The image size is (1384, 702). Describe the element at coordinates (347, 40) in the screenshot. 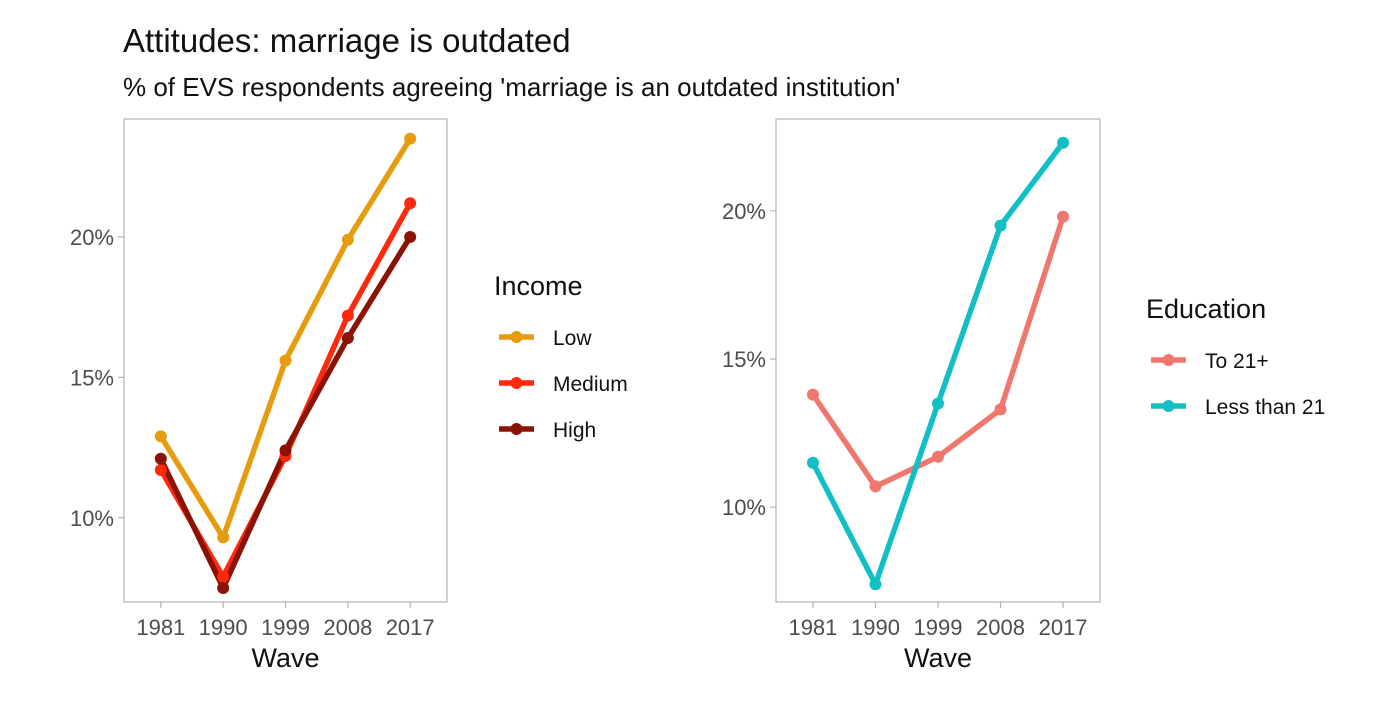

I see `chart-title: Attitudes: marriage is outdated` at that location.